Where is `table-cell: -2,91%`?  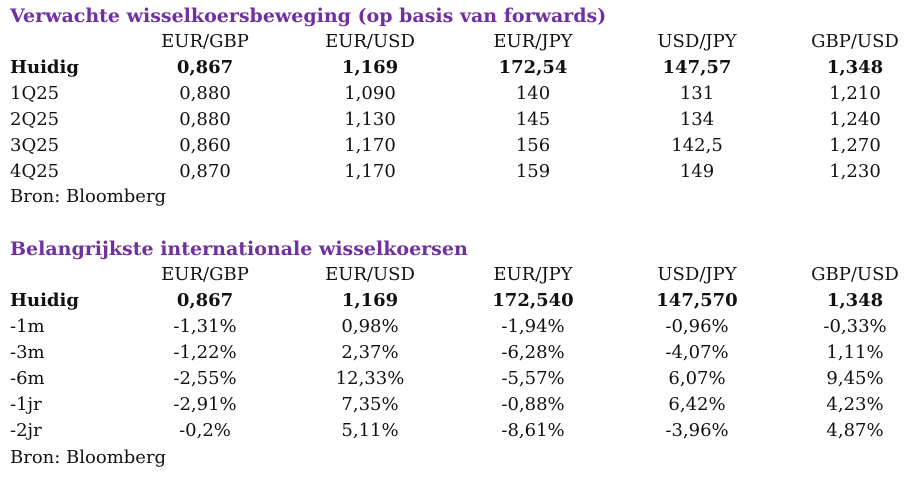 table-cell: -2,91% is located at coordinates (205, 404).